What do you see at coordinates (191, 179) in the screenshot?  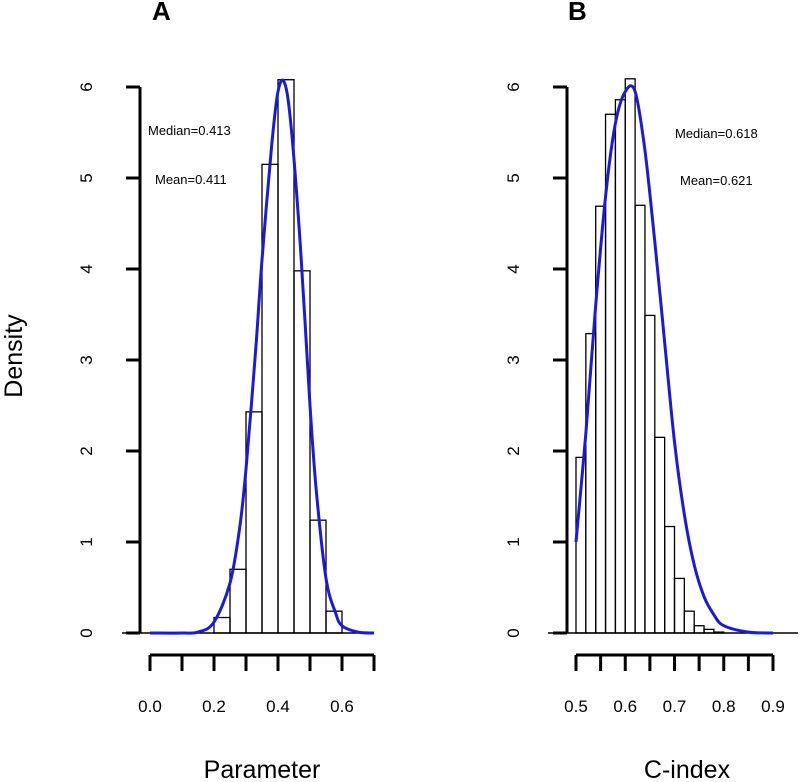 I see `panel-a-mean-annotation: Mean=0.411` at bounding box center [191, 179].